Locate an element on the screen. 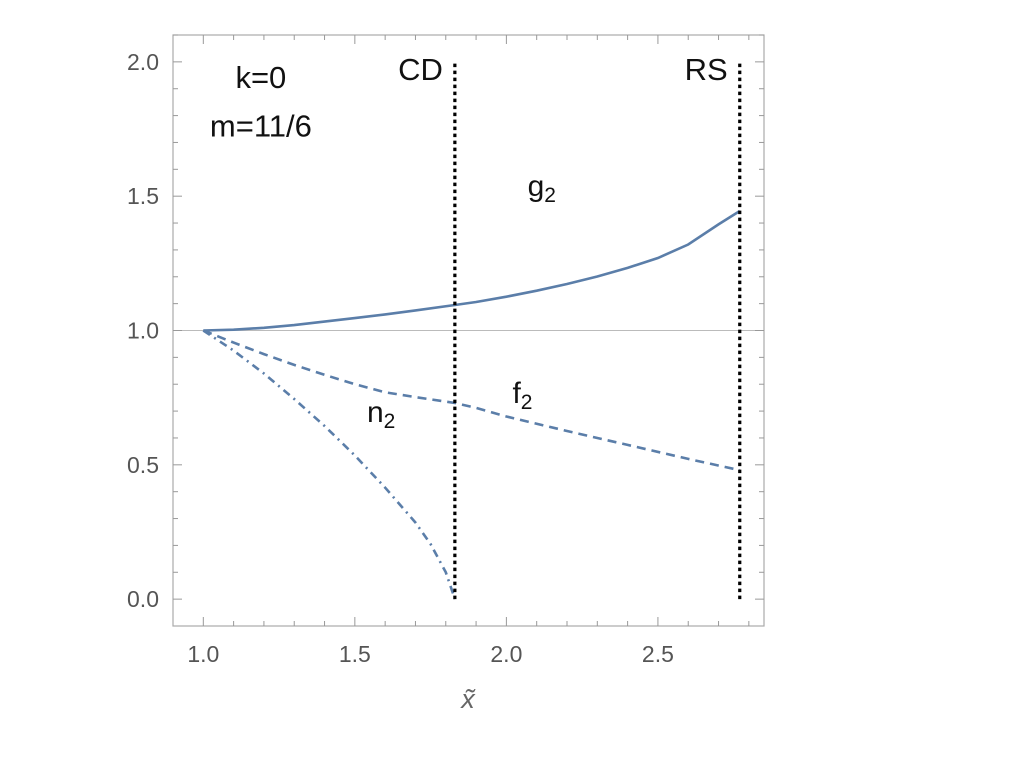 The image size is (1024, 768). series-line-f2 is located at coordinates (471, 400).